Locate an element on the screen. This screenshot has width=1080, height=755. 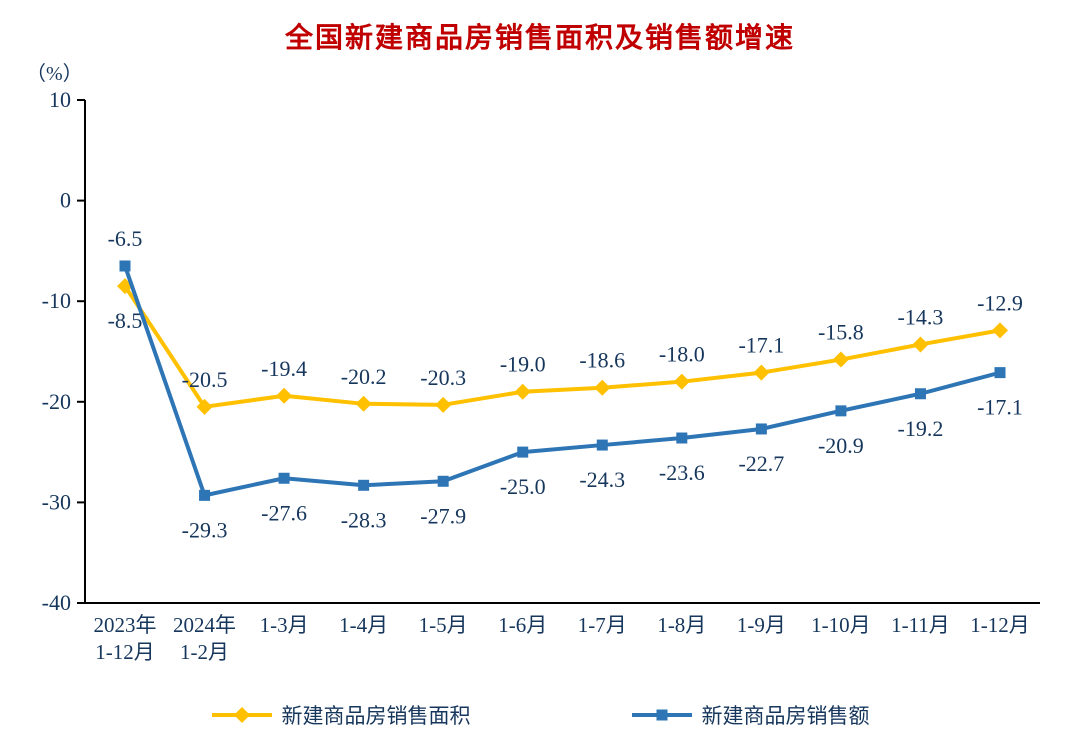
data-label: -20.3 is located at coordinates (443, 377).